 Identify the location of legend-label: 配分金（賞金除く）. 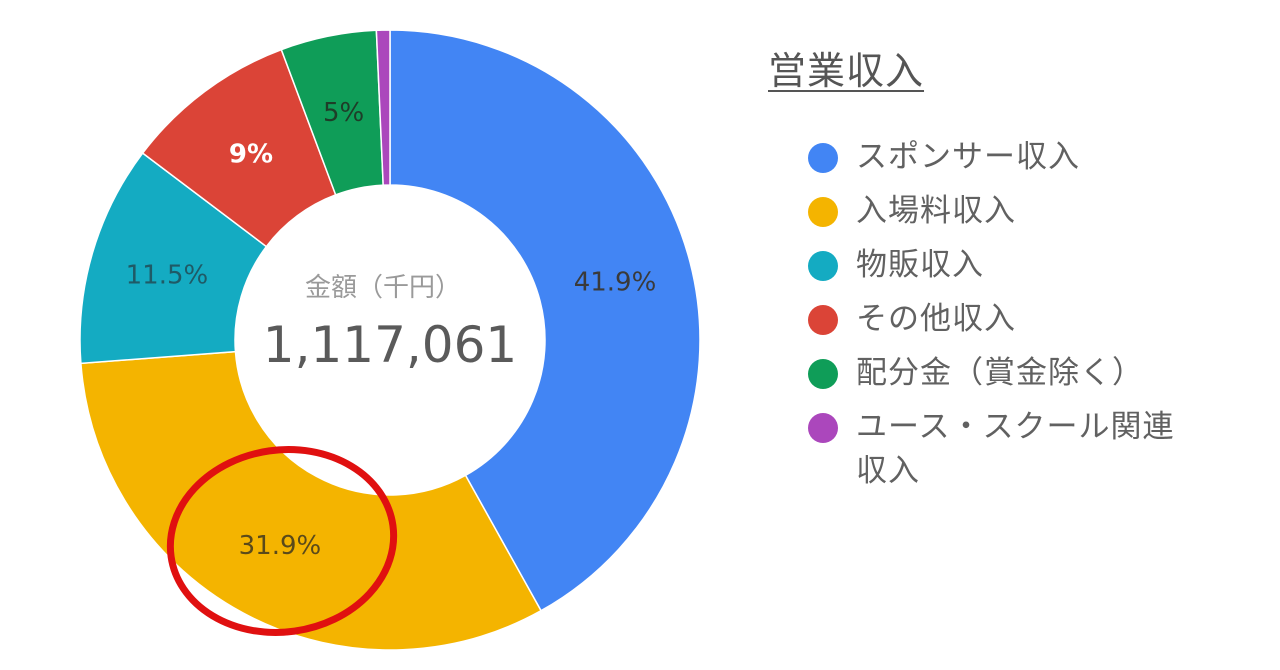
(1000, 373).